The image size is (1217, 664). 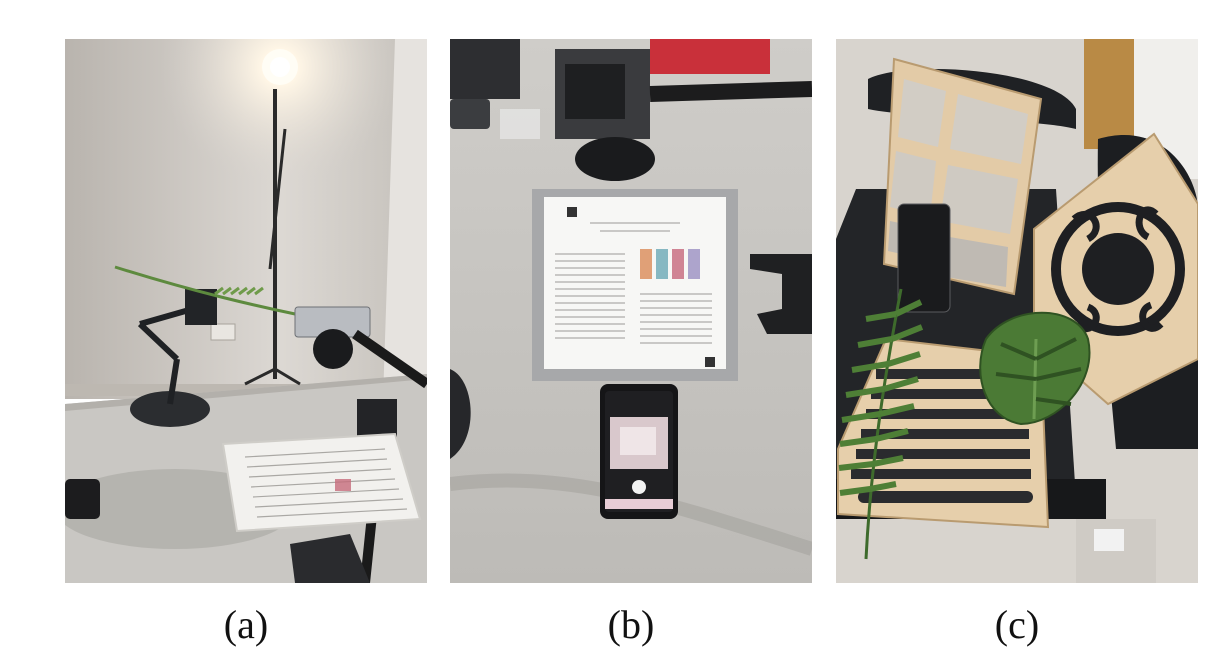 What do you see at coordinates (460, 414) in the screenshot?
I see `left-base` at bounding box center [460, 414].